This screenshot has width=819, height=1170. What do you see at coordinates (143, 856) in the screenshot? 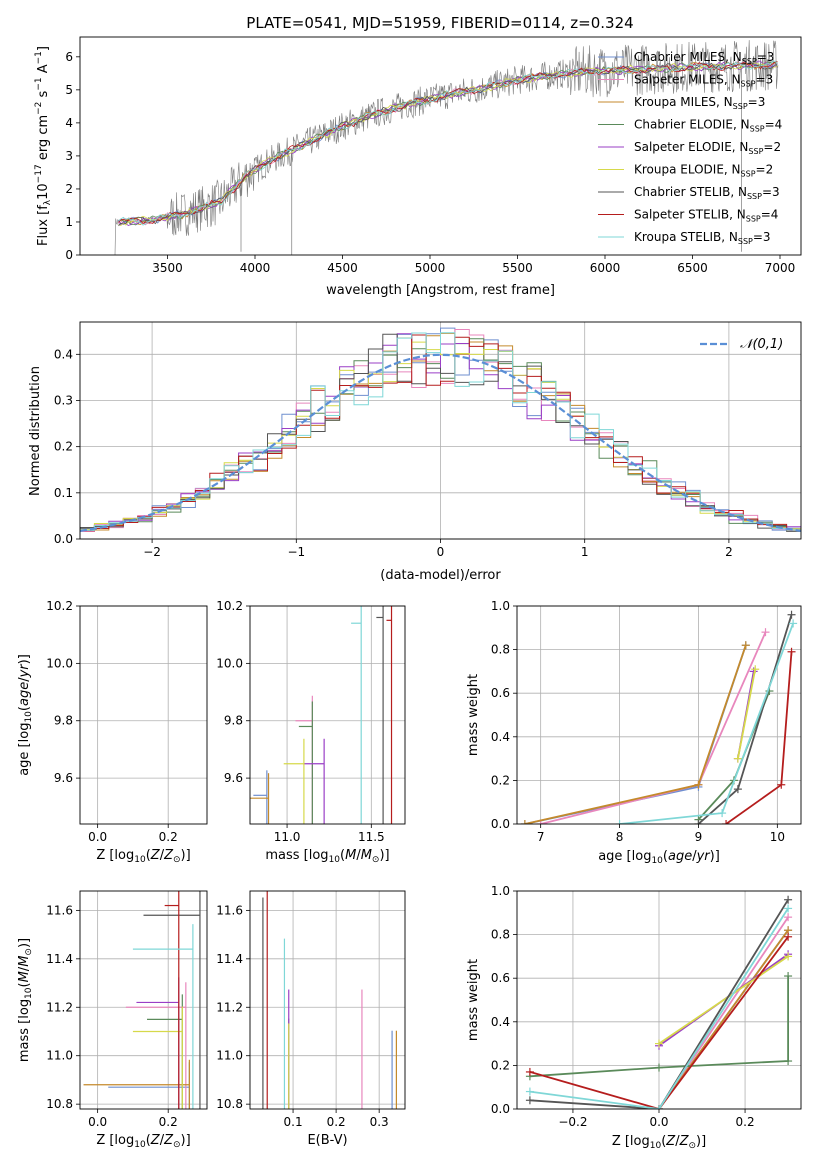
I see `x-axis-label: Z [log10(Z/Z⊙)]` at bounding box center [143, 856].